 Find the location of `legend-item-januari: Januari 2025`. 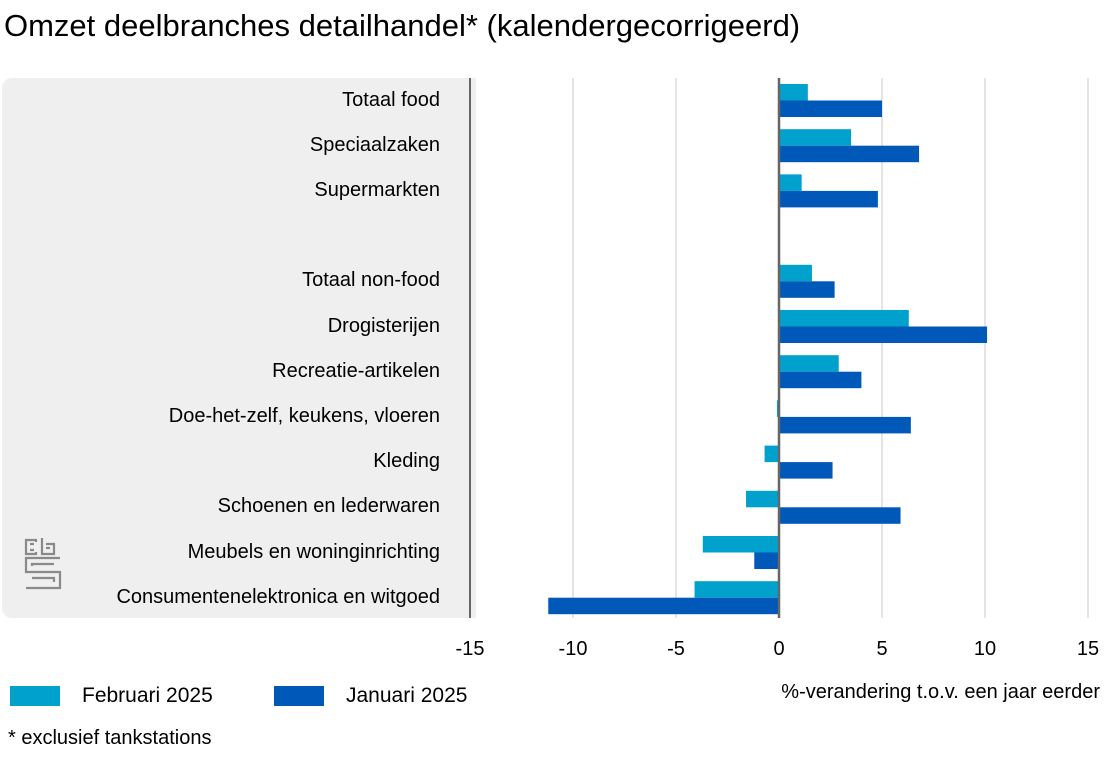

legend-item-januari: Januari 2025 is located at coordinates (370, 696).